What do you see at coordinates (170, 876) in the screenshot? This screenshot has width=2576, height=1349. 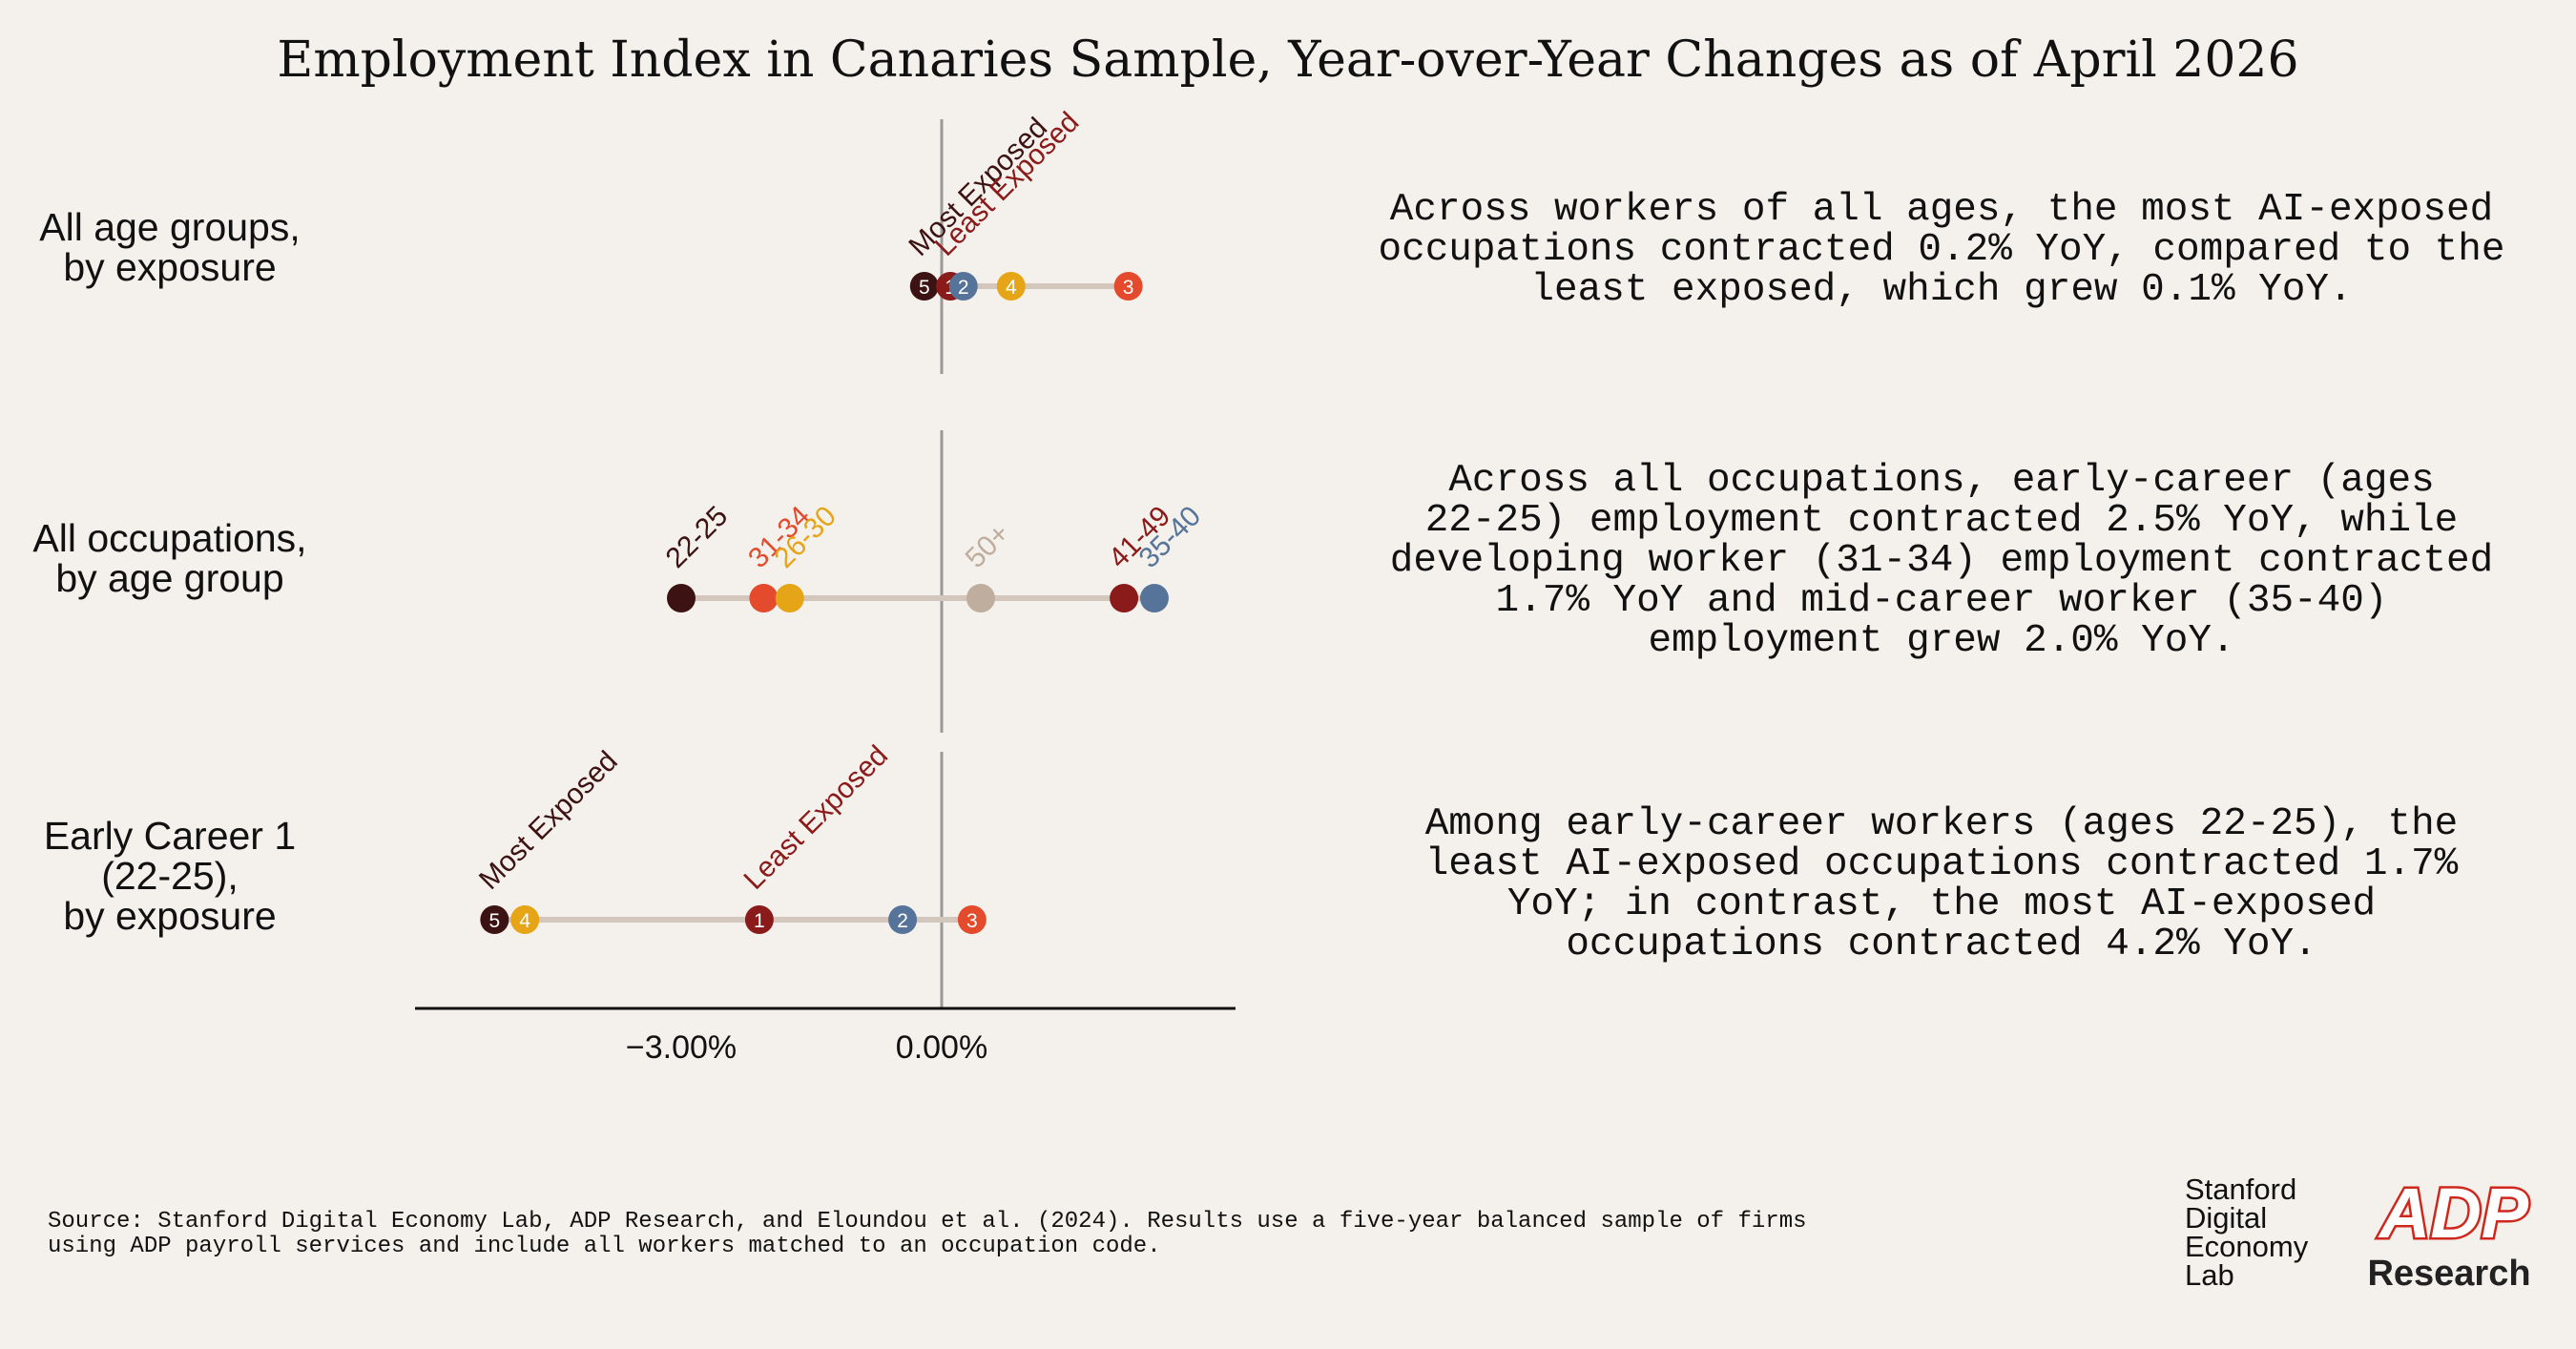 I see `row-label: (22-25),` at bounding box center [170, 876].